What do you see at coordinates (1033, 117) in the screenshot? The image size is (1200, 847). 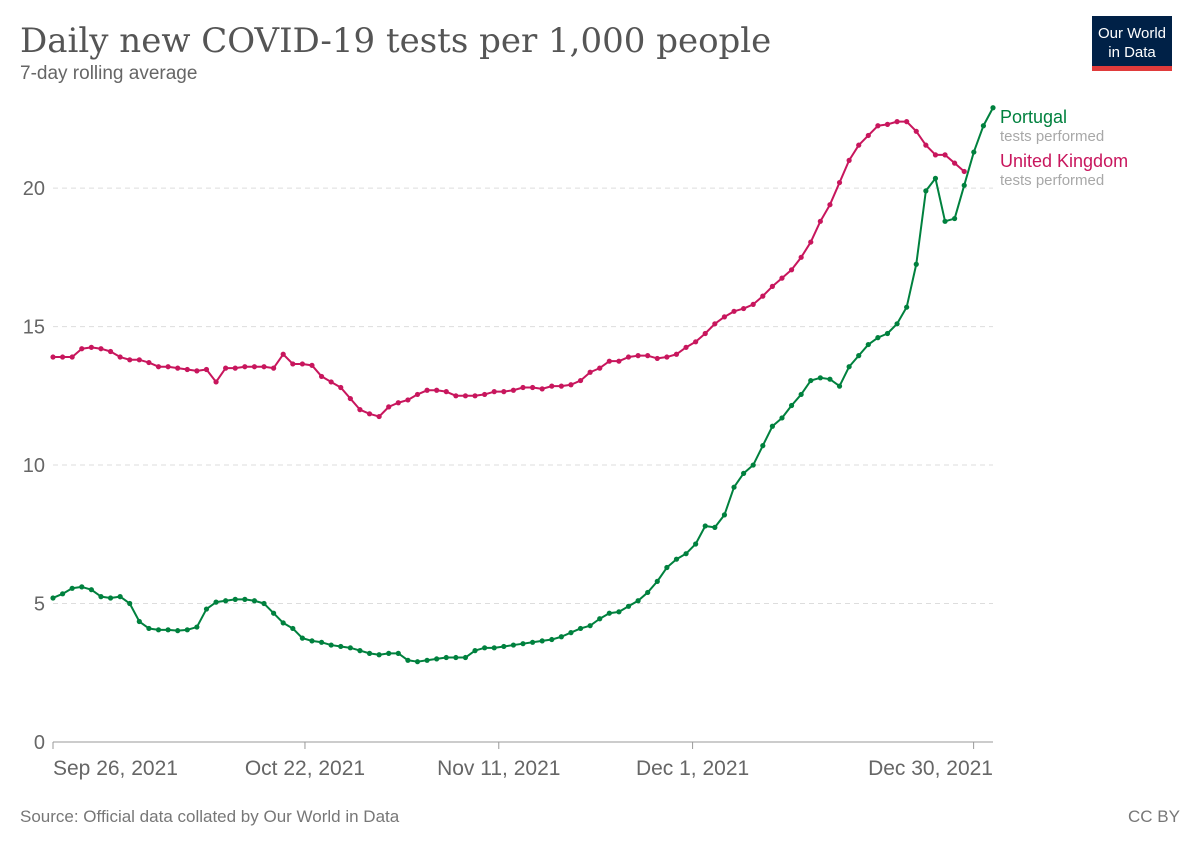 I see `series-label-portugal: Portugal` at bounding box center [1033, 117].